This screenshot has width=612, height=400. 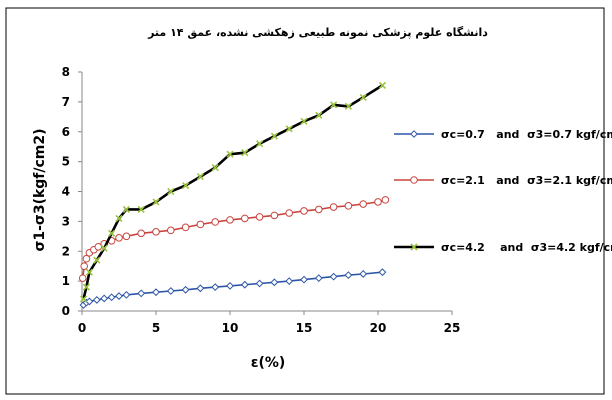 I want to click on x-tick-label: 0, so click(x=82, y=328).